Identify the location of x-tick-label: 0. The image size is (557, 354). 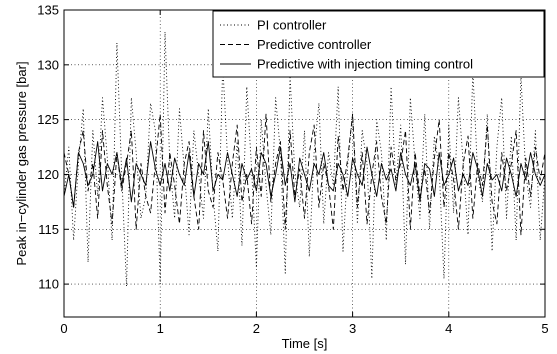
(63, 328).